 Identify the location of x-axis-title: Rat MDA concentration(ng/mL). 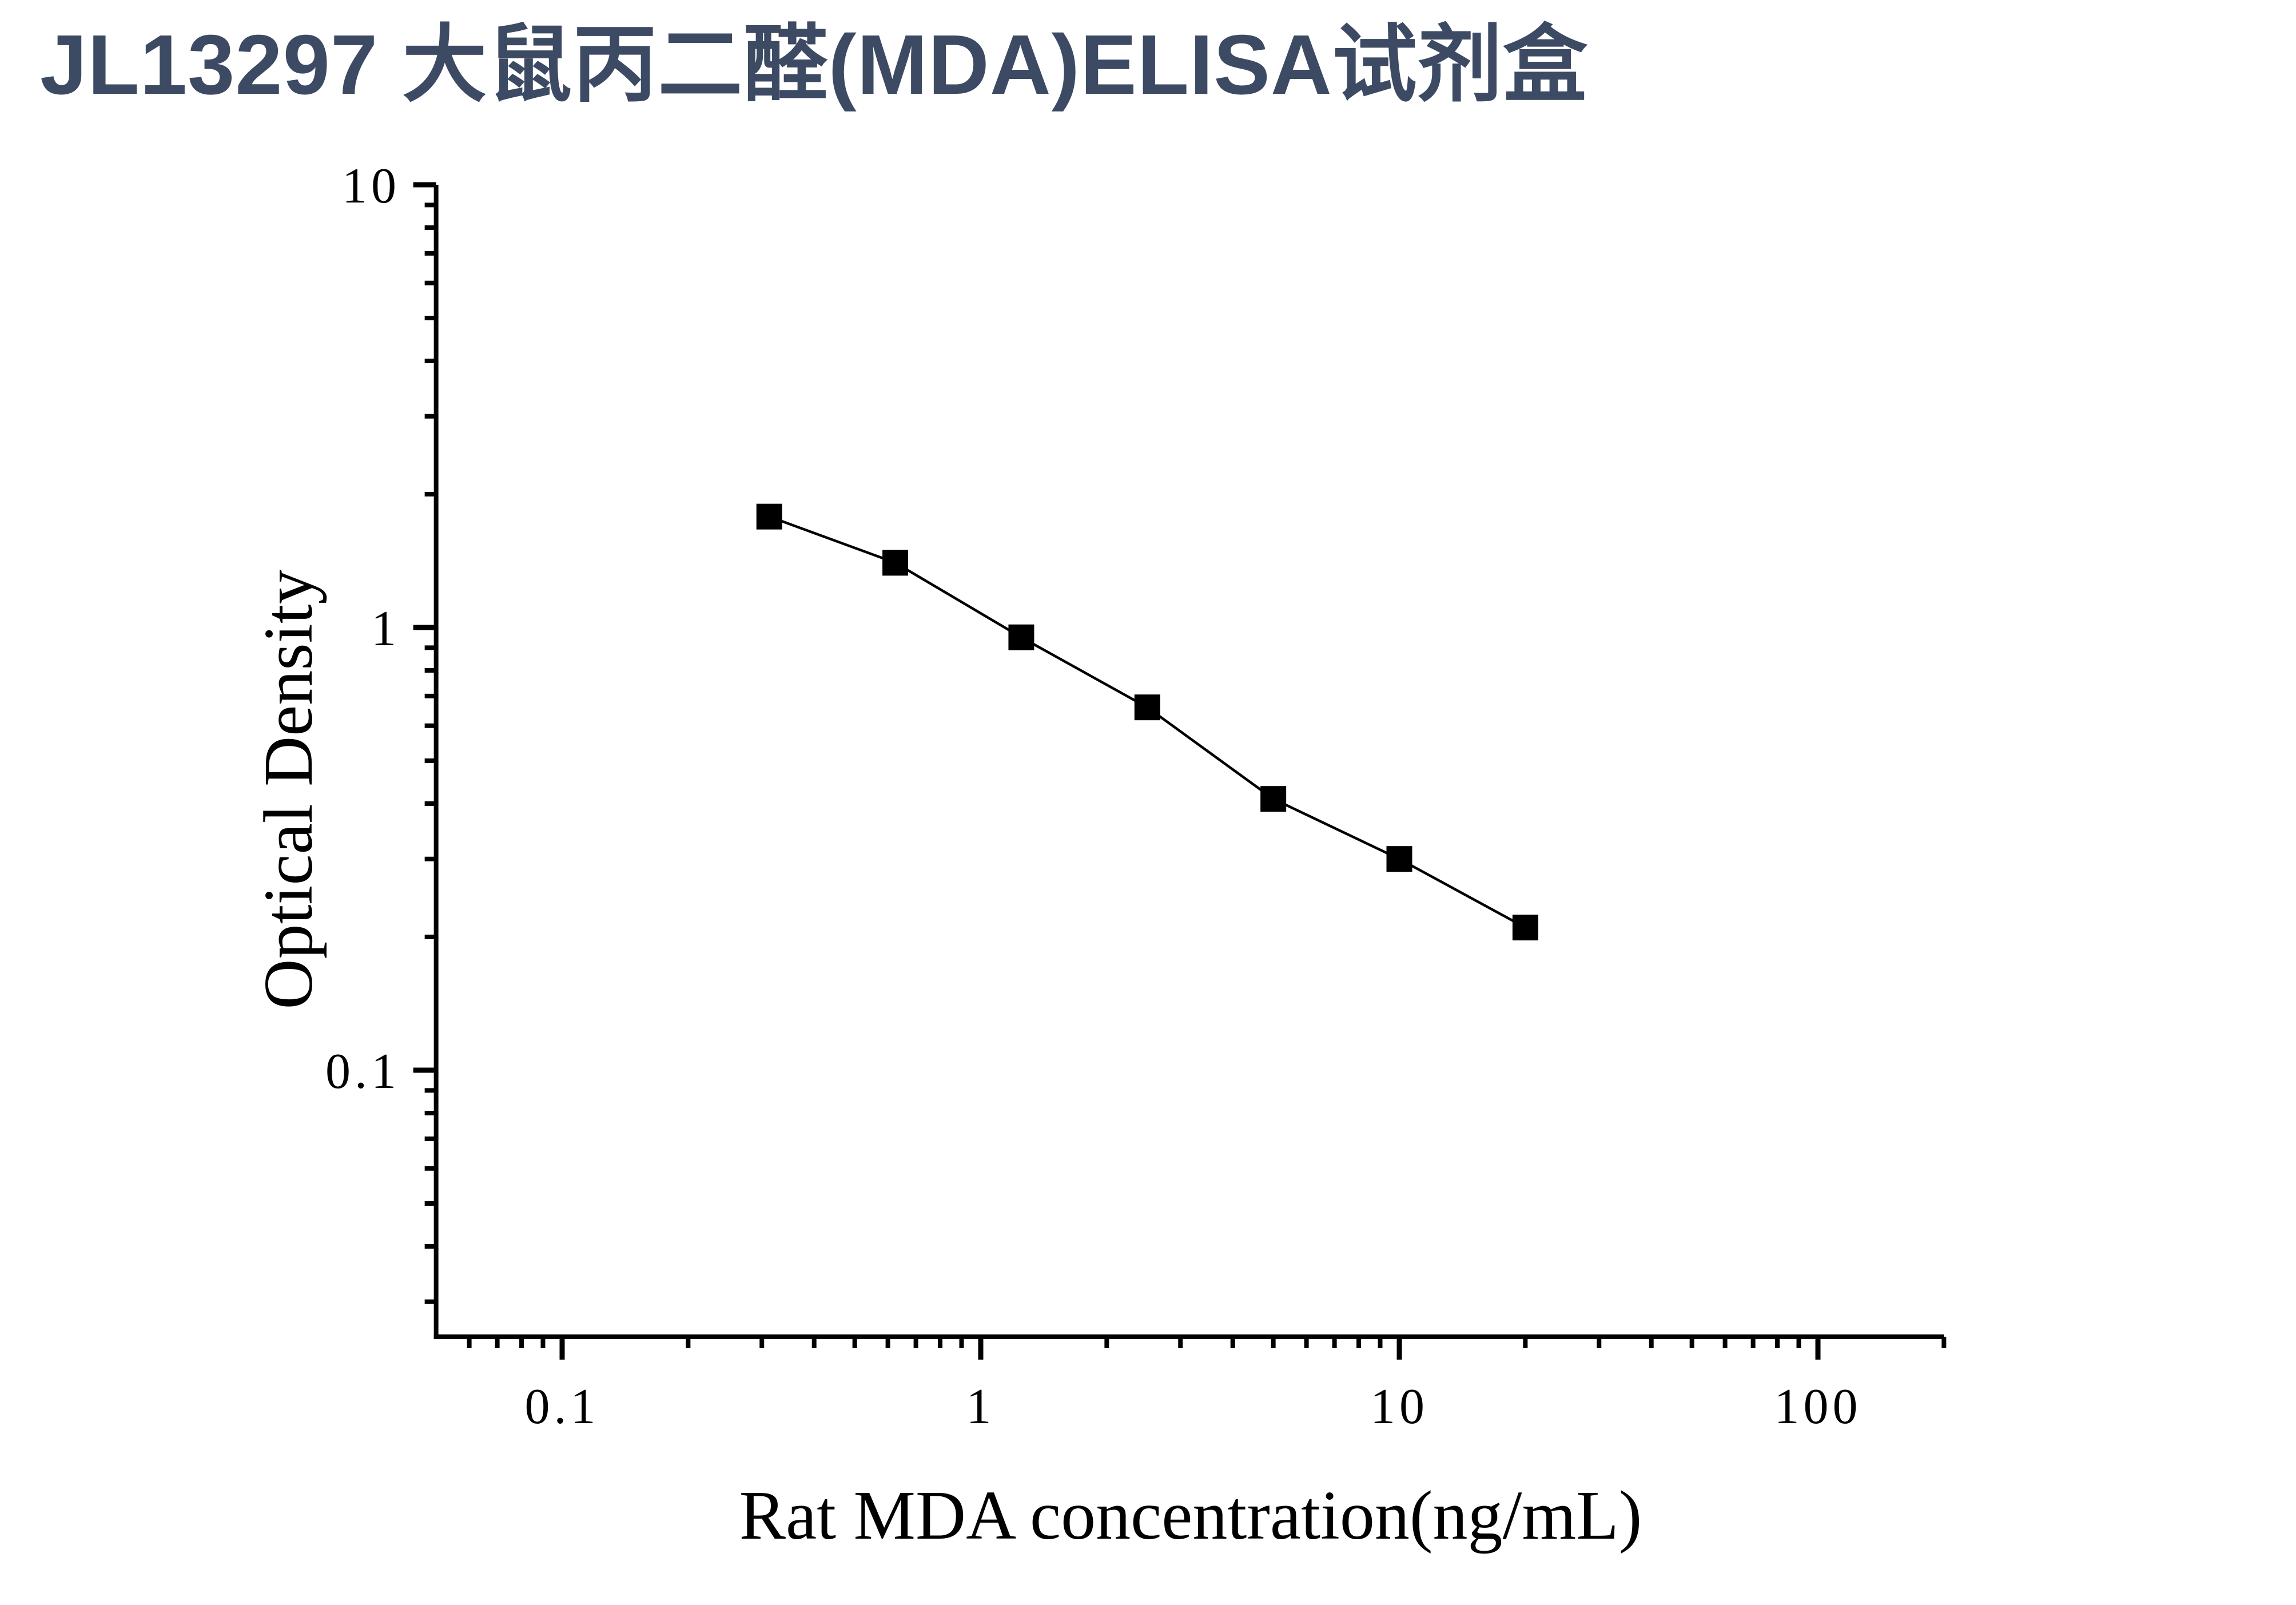
(1190, 1515).